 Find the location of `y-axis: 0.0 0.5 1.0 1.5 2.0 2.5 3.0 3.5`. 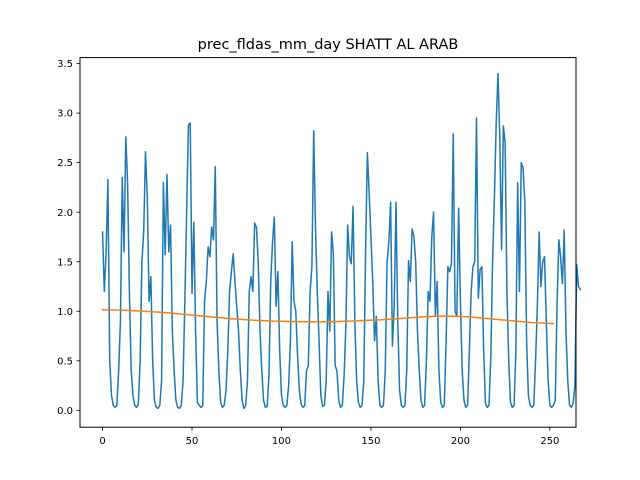

y-axis: 0.0 0.5 1.0 1.5 2.0 2.5 3.0 3.5 is located at coordinates (68, 238).